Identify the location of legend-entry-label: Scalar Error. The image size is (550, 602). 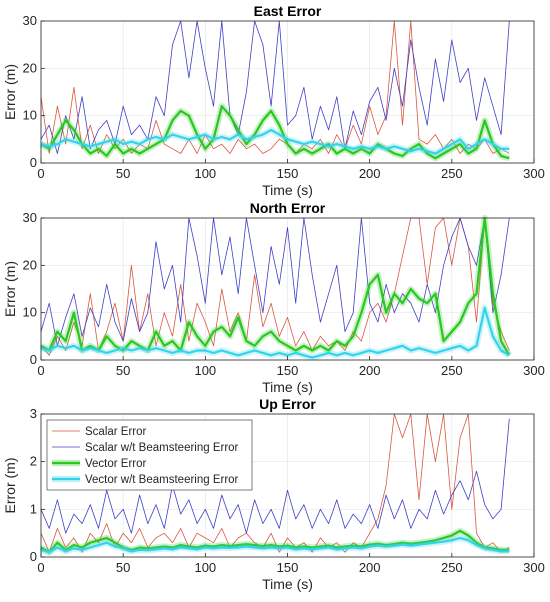
(116, 432).